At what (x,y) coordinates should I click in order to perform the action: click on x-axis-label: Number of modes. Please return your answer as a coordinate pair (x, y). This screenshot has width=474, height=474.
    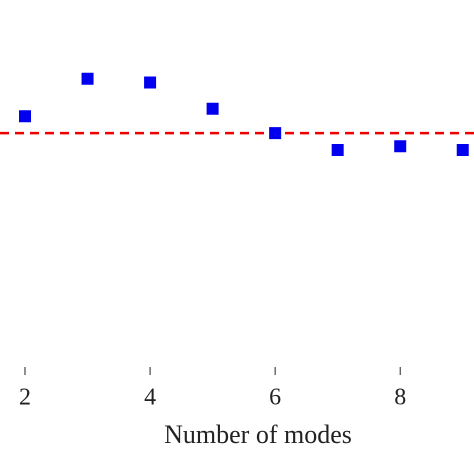
    Looking at the image, I should click on (258, 434).